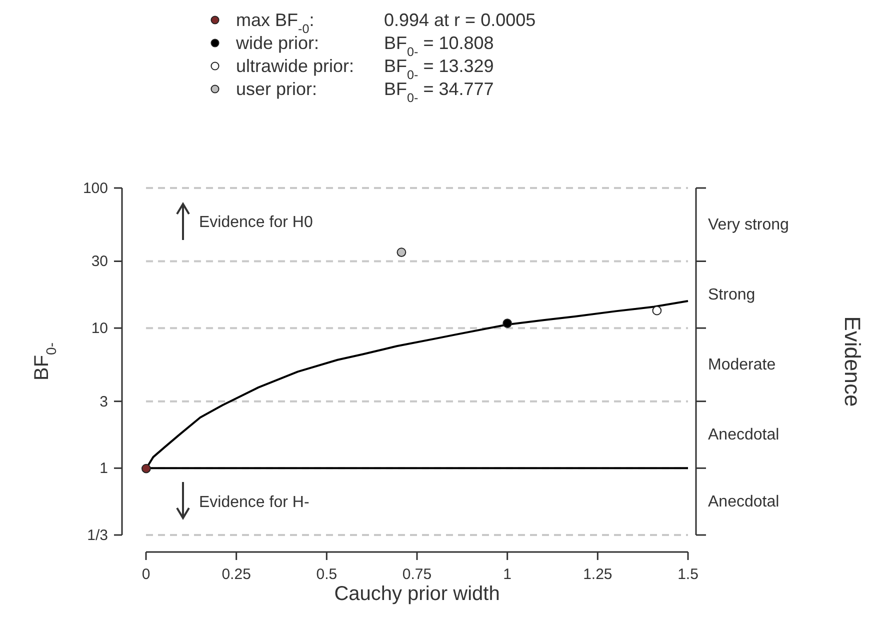 This screenshot has width=869, height=640. I want to click on text: BF$_{0-}$ = 10.808, so click(439, 46).